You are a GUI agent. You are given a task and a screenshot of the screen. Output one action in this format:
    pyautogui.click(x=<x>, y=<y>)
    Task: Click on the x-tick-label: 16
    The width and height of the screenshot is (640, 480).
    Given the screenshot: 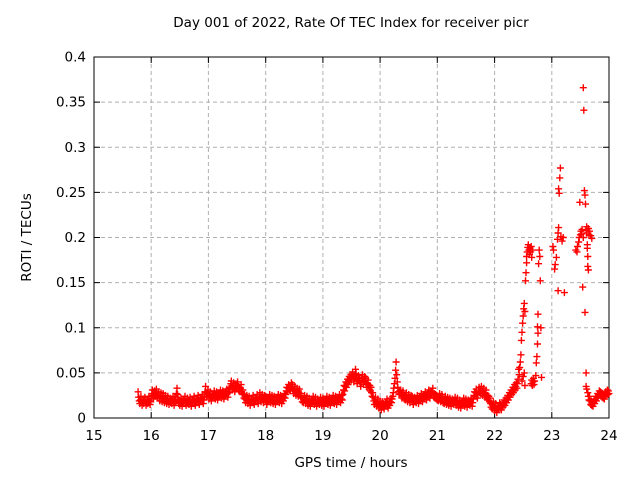 What is the action you would take?
    pyautogui.click(x=151, y=436)
    